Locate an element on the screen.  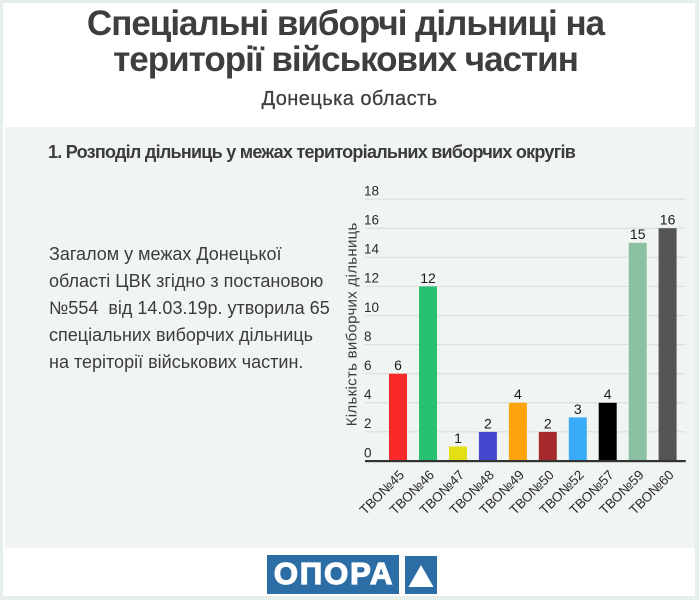
svg-text: 8 is located at coordinates (368, 336).